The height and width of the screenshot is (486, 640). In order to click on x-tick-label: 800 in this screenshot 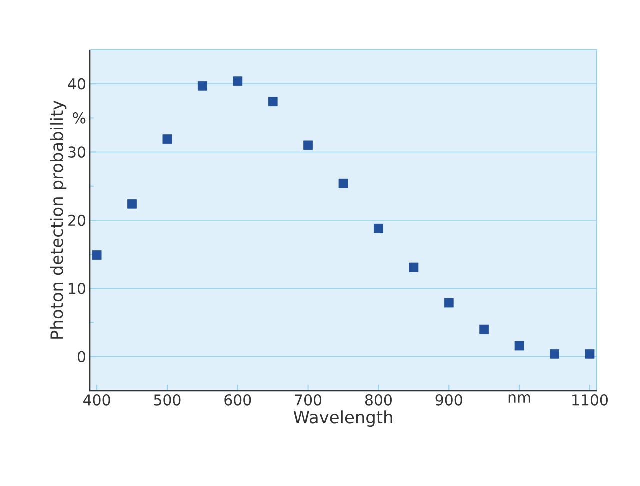, I will do `click(378, 400)`.